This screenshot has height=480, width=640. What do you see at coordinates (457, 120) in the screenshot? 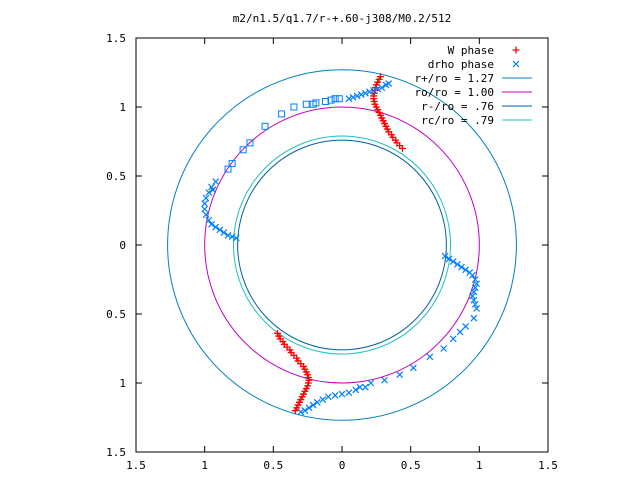
I see `legend-label: rc/ro = .79` at bounding box center [457, 120].